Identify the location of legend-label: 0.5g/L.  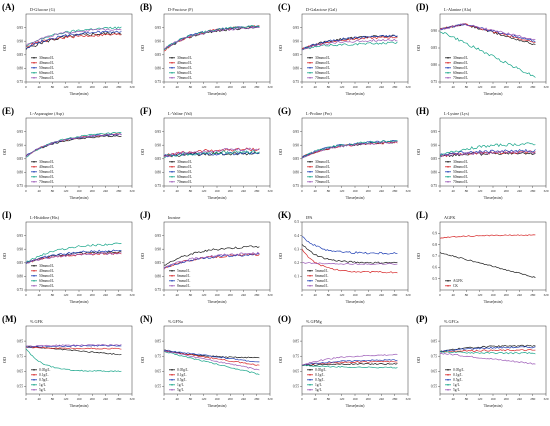
(43, 380).